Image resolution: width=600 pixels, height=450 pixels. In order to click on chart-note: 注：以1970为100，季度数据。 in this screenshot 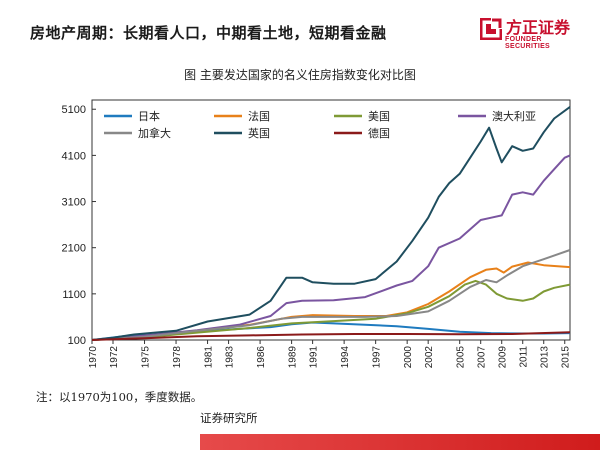, I will do `click(119, 397)`.